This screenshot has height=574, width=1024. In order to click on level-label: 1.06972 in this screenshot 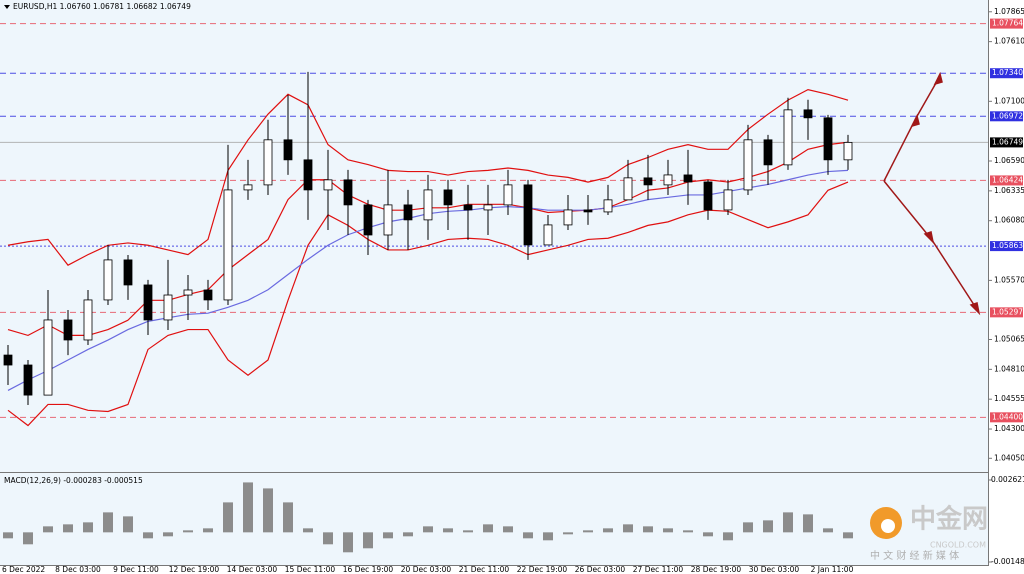, I will do `click(1007, 115)`.